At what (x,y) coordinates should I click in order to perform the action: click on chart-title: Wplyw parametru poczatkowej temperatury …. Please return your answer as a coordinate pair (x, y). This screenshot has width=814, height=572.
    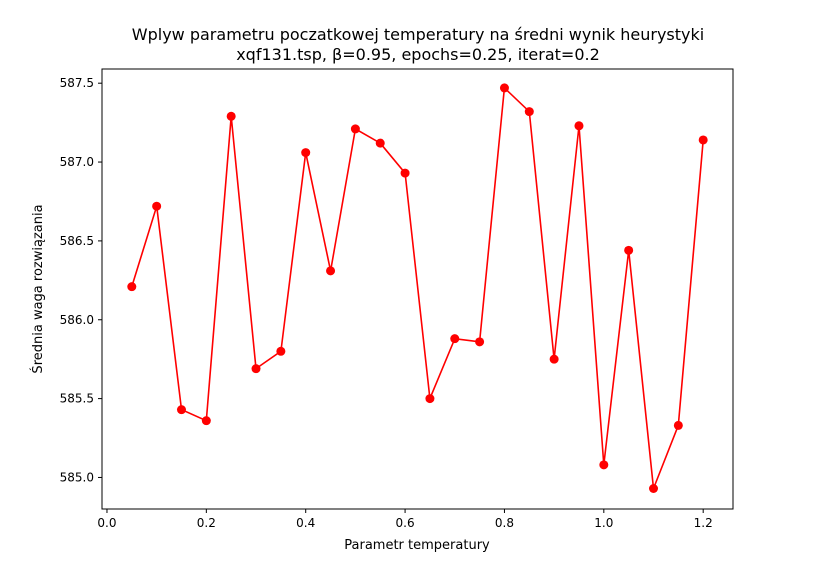
    Looking at the image, I should click on (418, 34).